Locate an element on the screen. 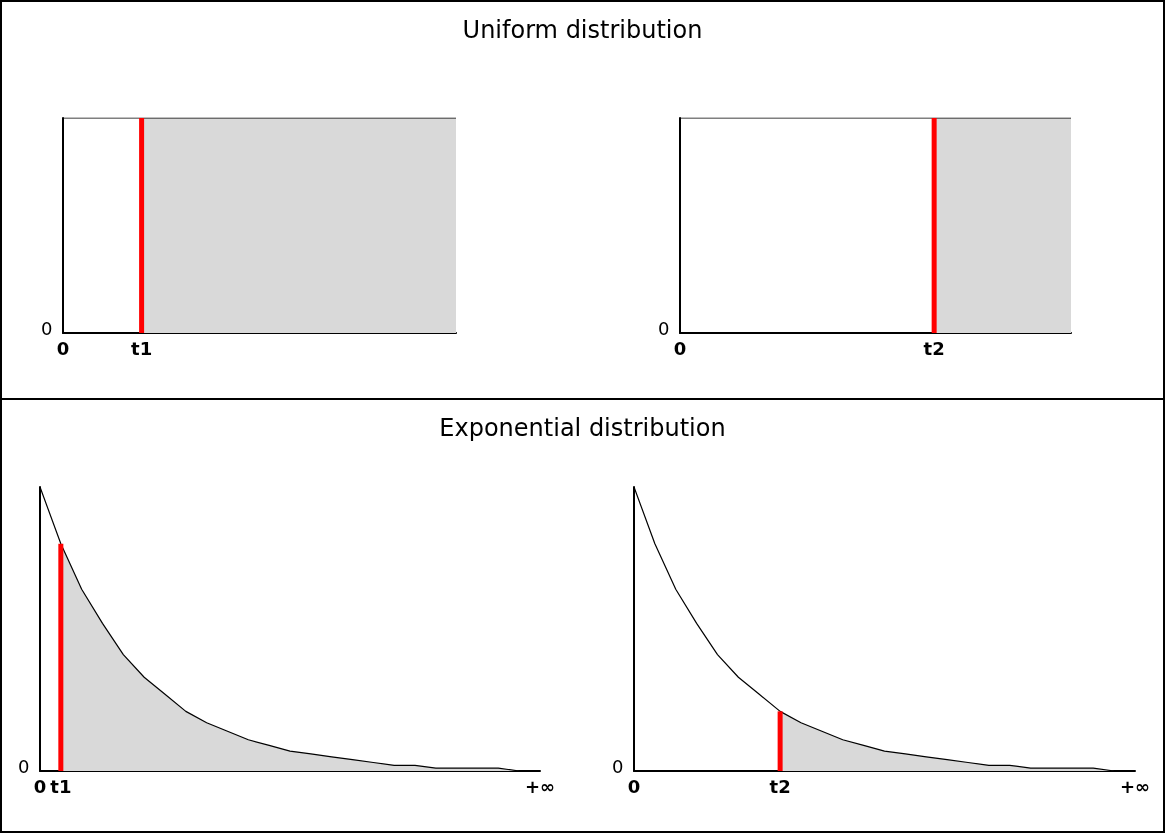 This screenshot has width=1165, height=833. text: Uniform distribution is located at coordinates (582, 30).